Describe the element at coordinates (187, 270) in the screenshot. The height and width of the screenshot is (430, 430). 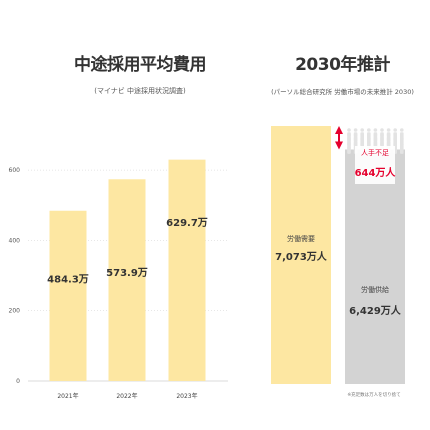
I see `bar-2023年` at that location.